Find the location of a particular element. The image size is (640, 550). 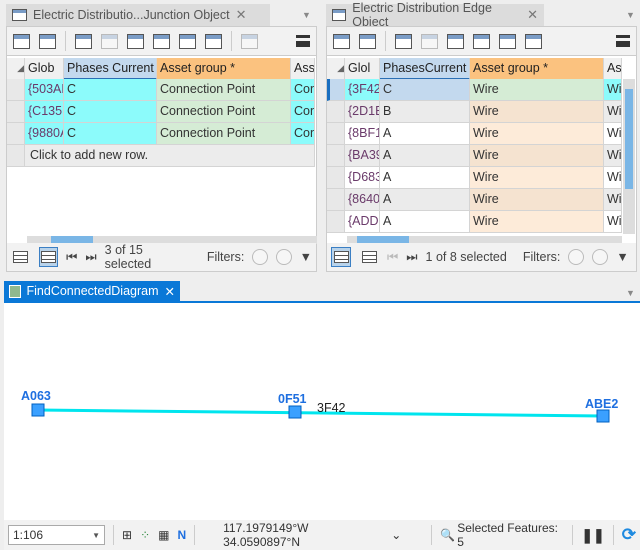

all-records-view-button is located at coordinates (21, 257).